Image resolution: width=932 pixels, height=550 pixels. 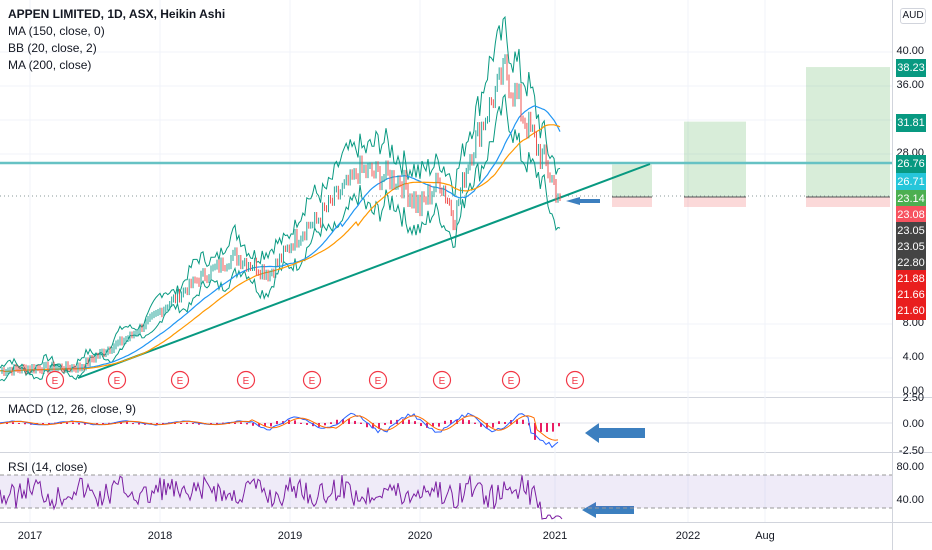 What do you see at coordinates (911, 182) in the screenshot?
I see `price-badge: 26.71` at bounding box center [911, 182].